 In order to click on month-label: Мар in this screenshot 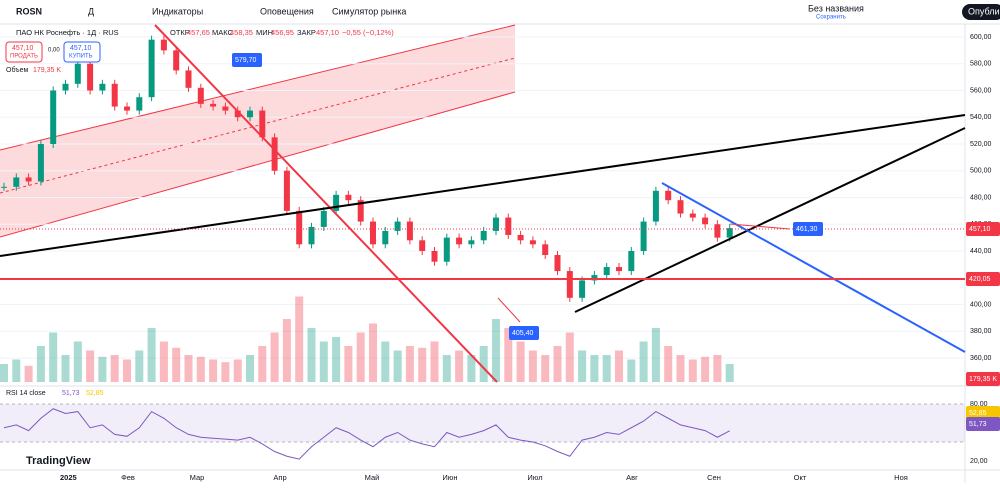, I will do `click(197, 477)`.